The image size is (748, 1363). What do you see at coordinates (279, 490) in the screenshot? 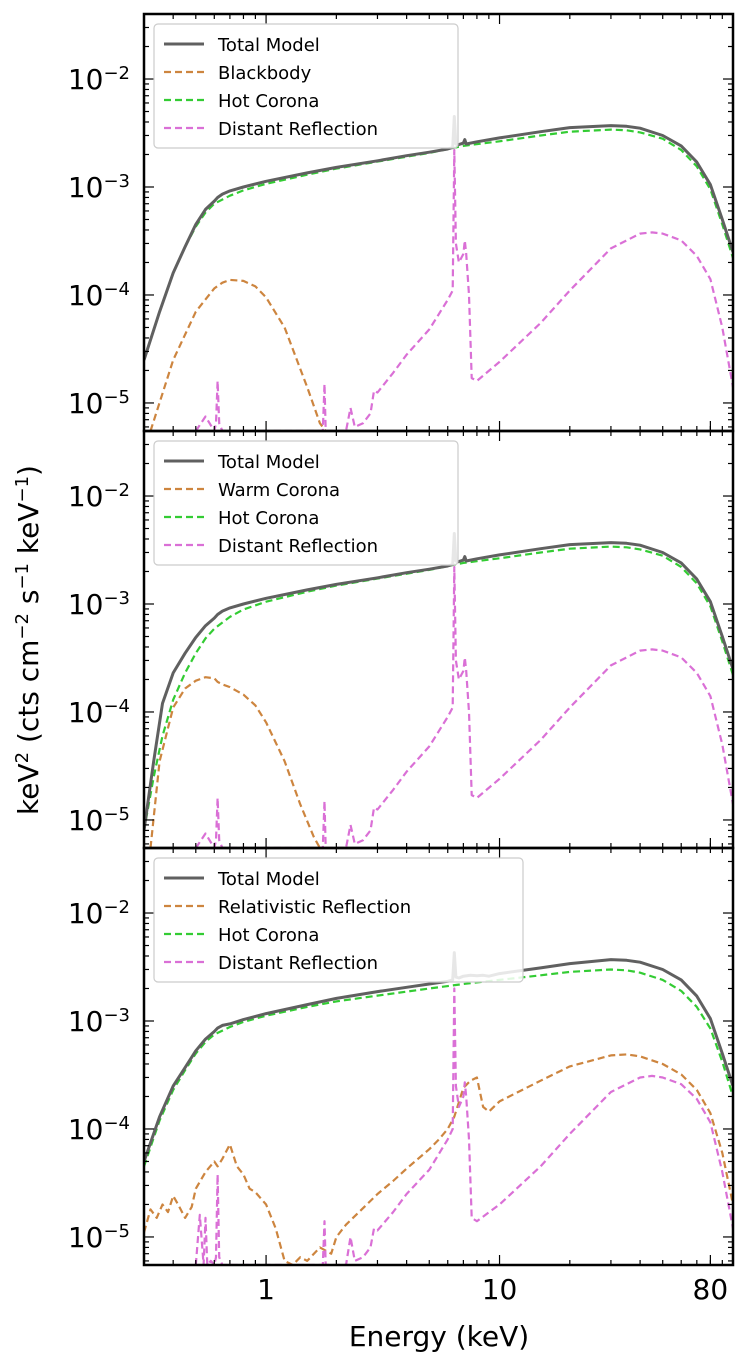
I see `legend-label: Warm Corona` at bounding box center [279, 490].